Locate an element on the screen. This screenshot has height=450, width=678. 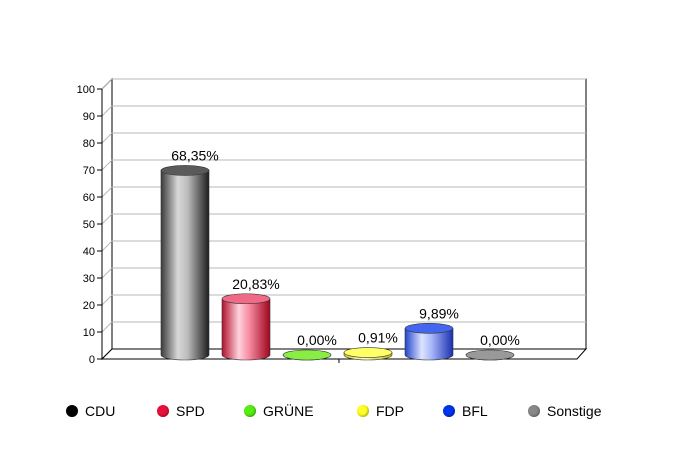
bar-cdu is located at coordinates (185, 265).